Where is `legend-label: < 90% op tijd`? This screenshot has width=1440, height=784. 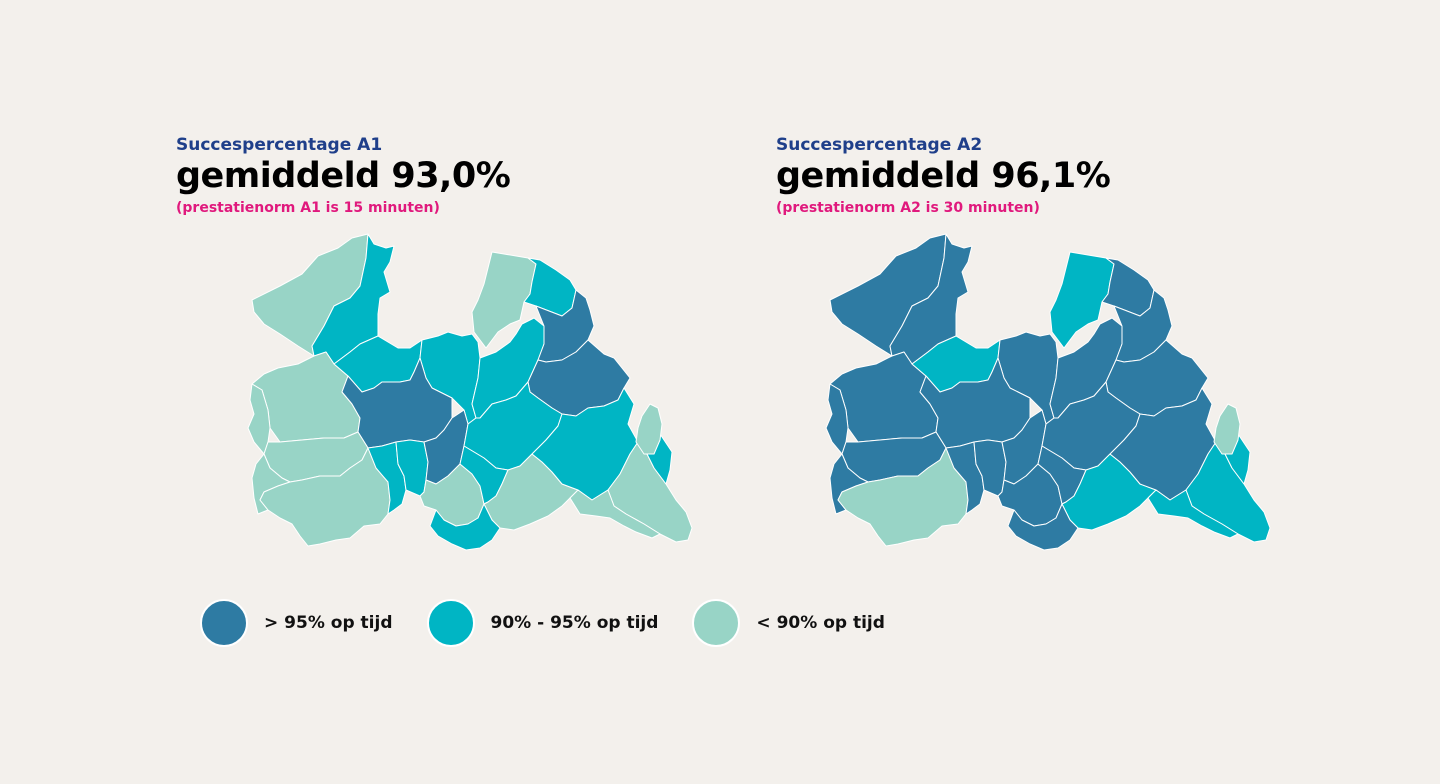 legend-label: < 90% op tijd is located at coordinates (820, 623).